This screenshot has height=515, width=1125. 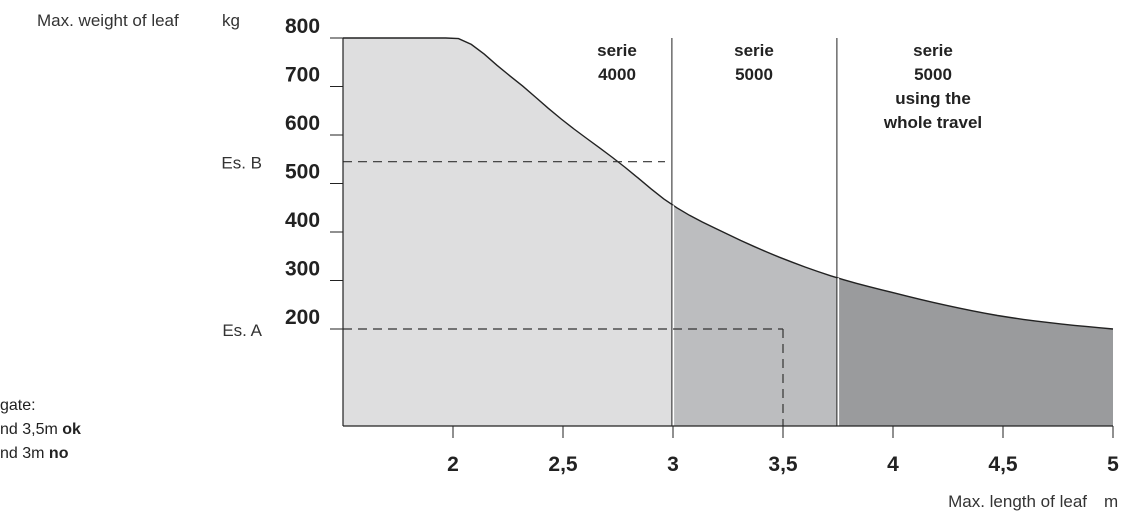 I want to click on series-label-2-line-1: 5000, so click(x=933, y=74).